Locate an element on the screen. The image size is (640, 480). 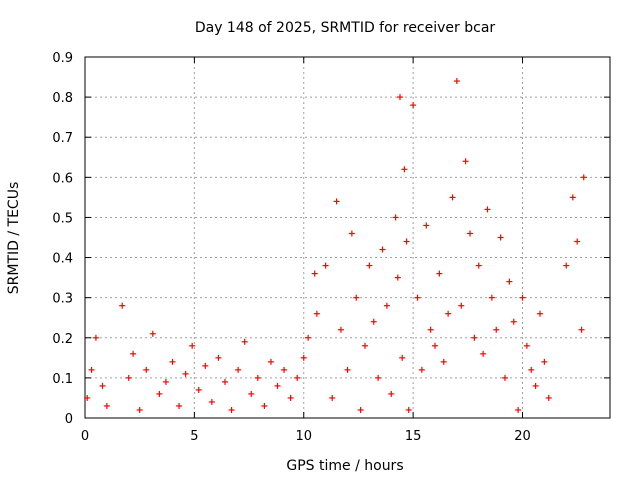
y-tick-label: 0.3 is located at coordinates (62, 299).